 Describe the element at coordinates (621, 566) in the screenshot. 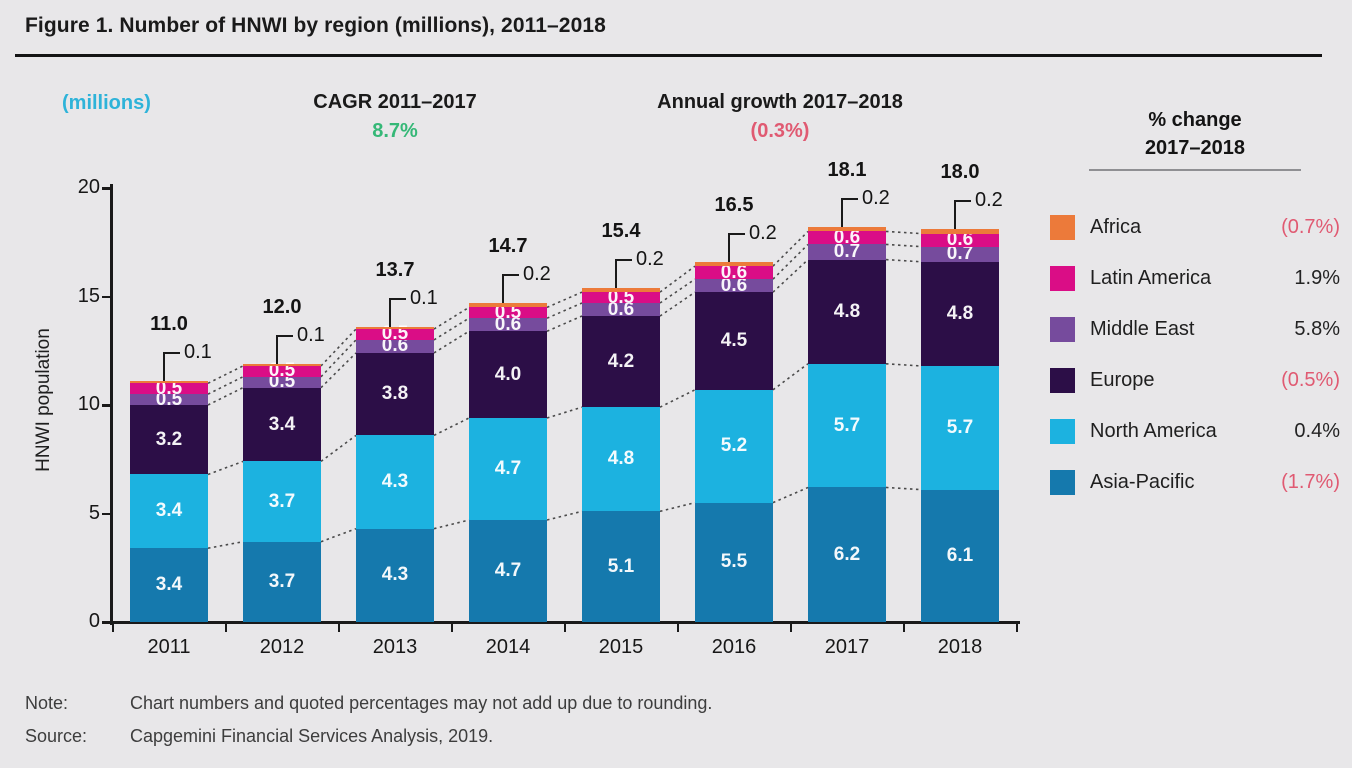

I see `bar-segment-asia-pacific-2015` at that location.